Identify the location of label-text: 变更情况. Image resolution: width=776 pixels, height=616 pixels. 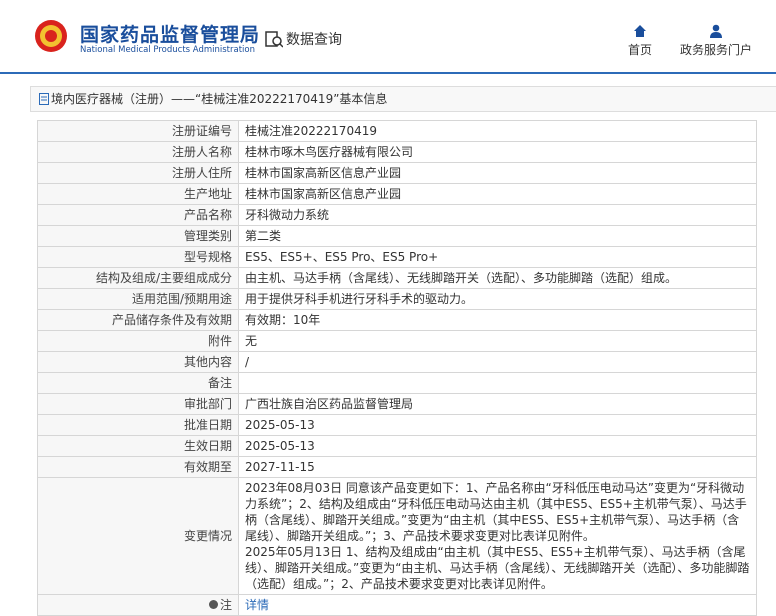
(207, 536).